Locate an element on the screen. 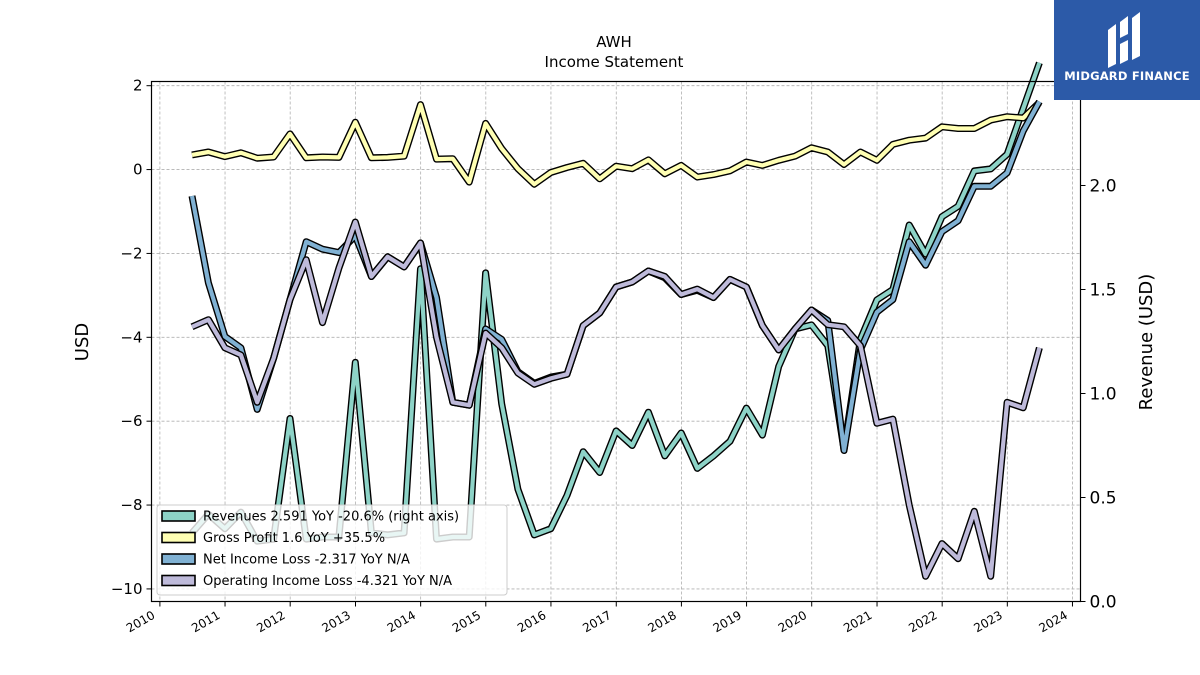  x-tick-label: 2022 is located at coordinates (922, 621).